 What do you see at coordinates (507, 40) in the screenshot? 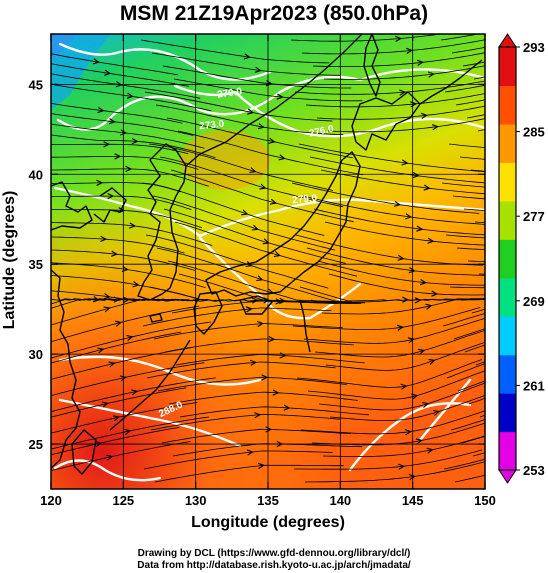
I see `colorbar-max-arrow` at bounding box center [507, 40].